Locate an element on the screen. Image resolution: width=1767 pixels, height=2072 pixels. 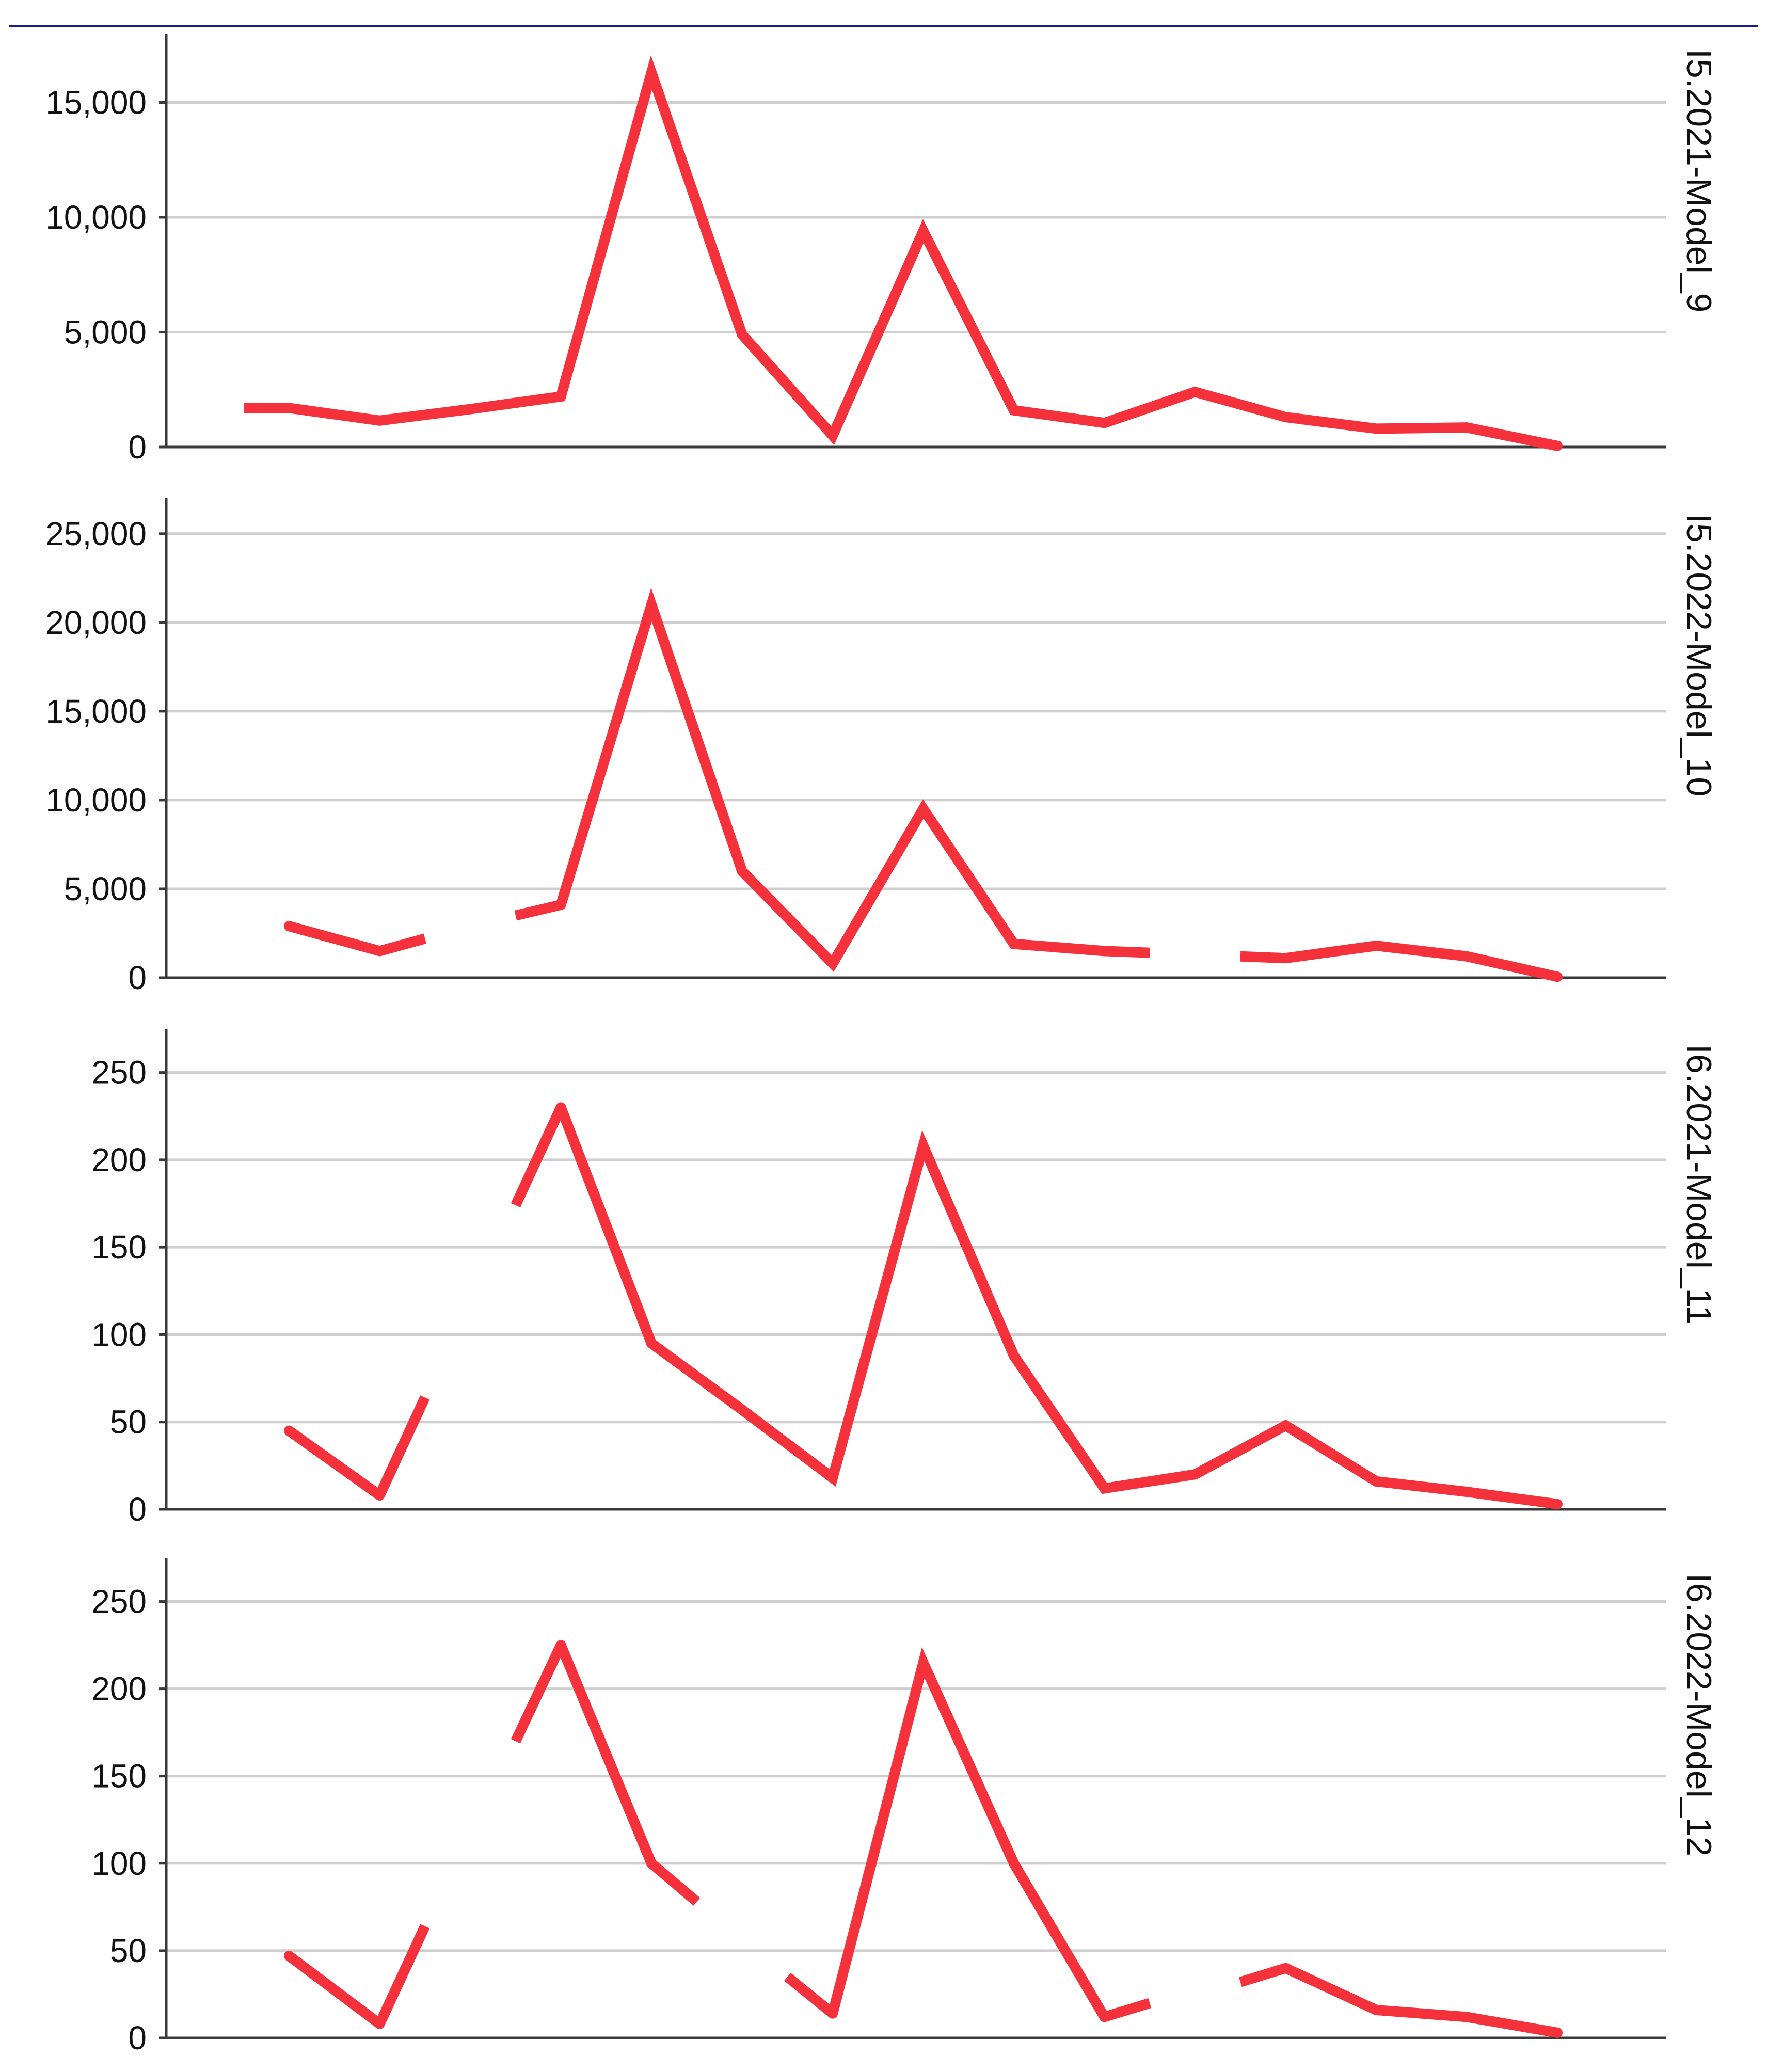
y-tick-label: 25,000 is located at coordinates (96, 533).